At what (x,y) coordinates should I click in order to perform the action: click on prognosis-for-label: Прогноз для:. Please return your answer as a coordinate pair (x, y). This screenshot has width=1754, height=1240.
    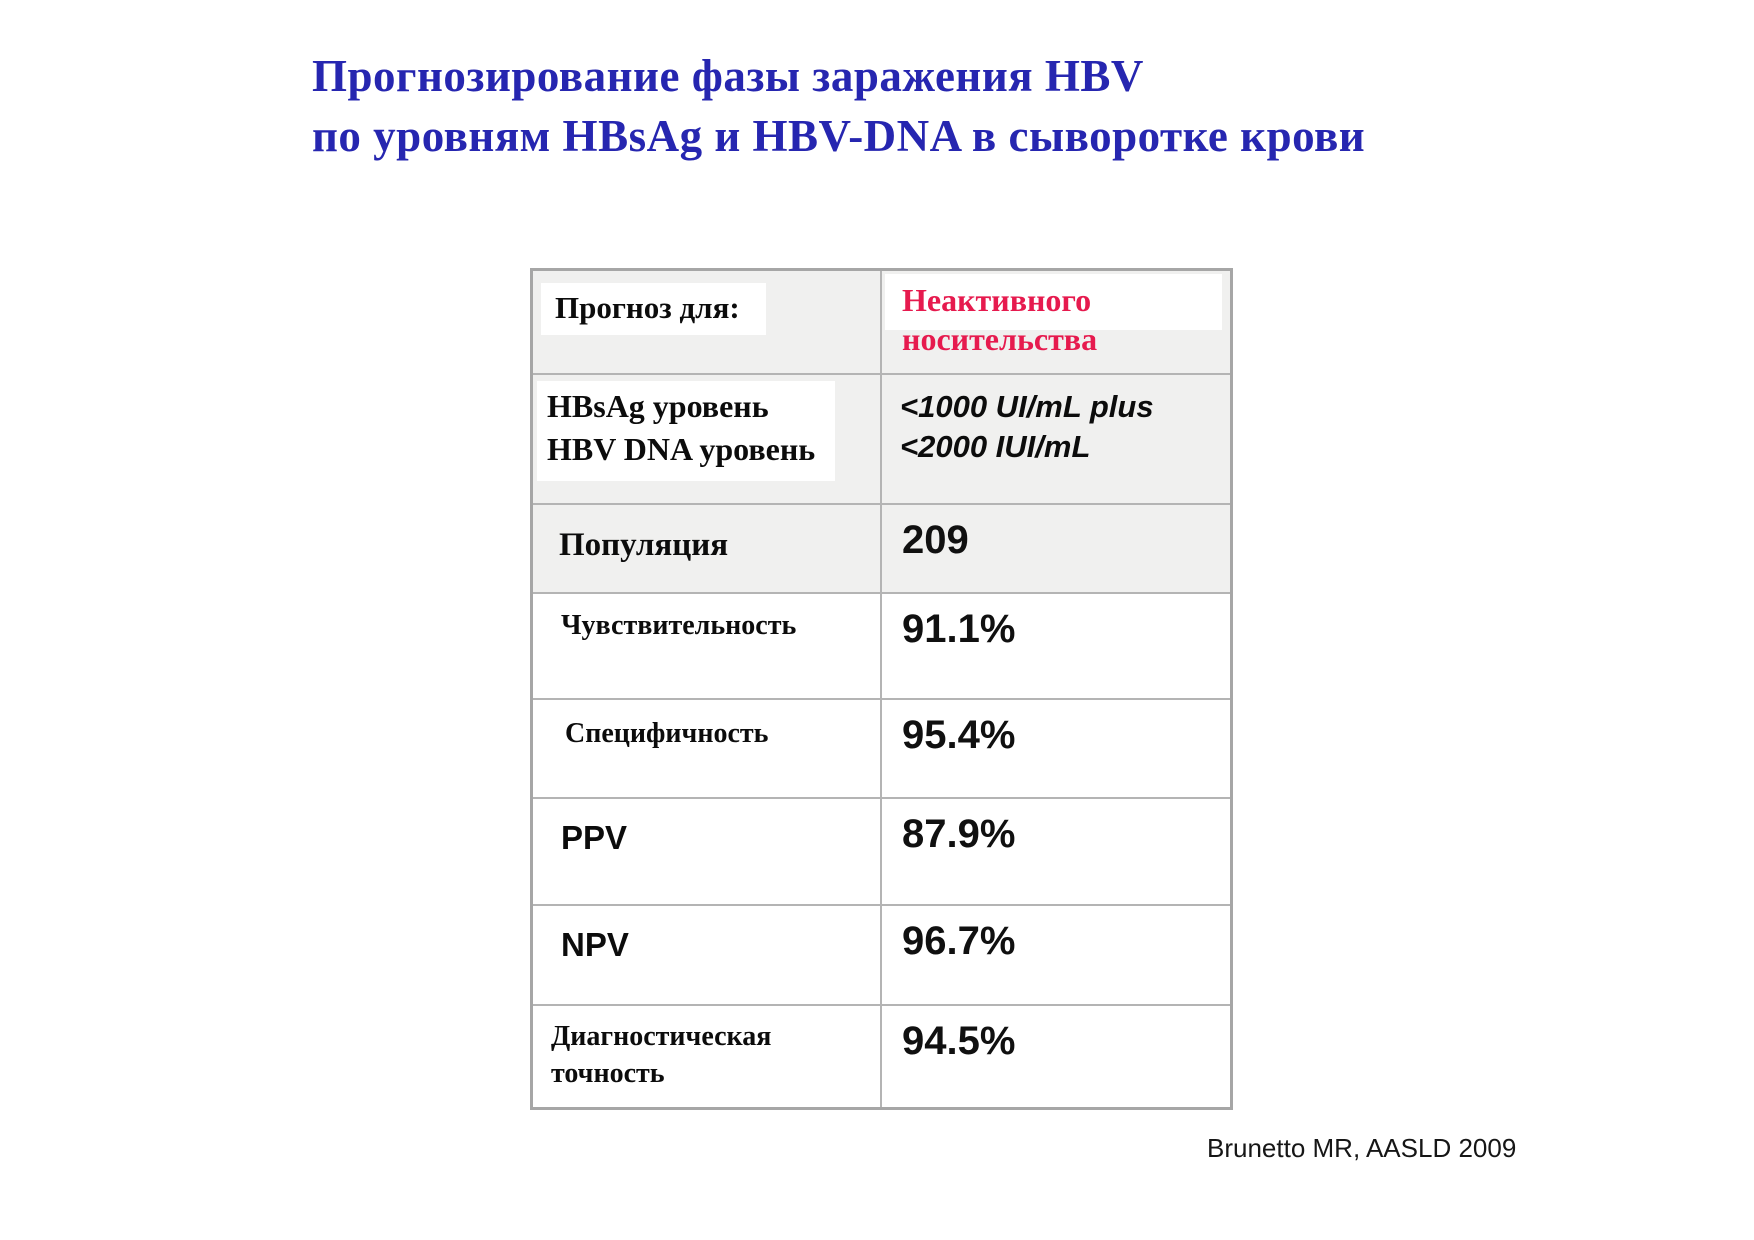
    Looking at the image, I should click on (653, 309).